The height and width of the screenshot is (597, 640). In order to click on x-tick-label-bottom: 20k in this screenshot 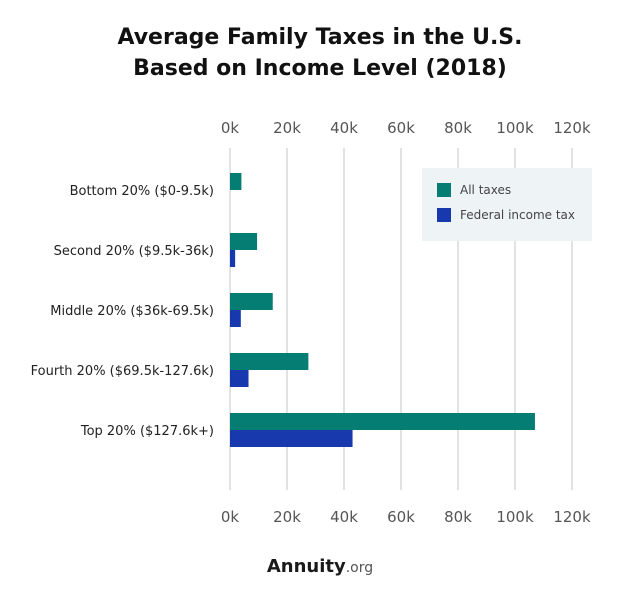, I will do `click(287, 517)`.